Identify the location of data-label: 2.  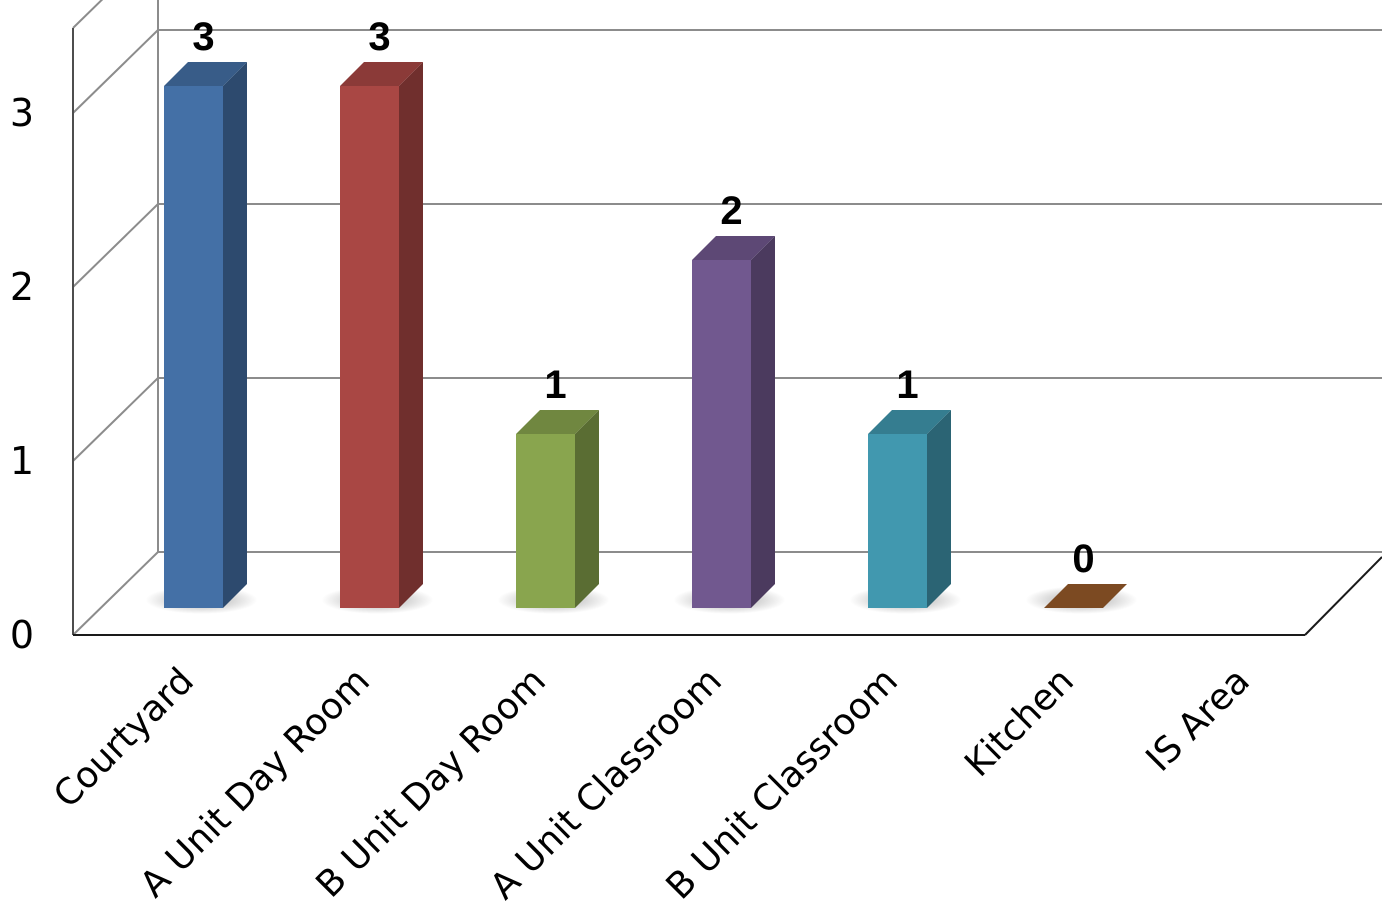
(731, 211).